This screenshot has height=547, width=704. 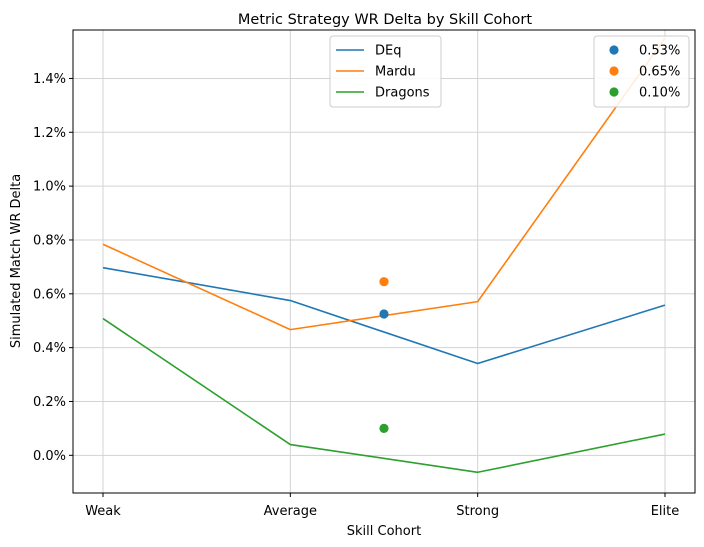 I want to click on y-tick-label: 0.8%, so click(x=49, y=240).